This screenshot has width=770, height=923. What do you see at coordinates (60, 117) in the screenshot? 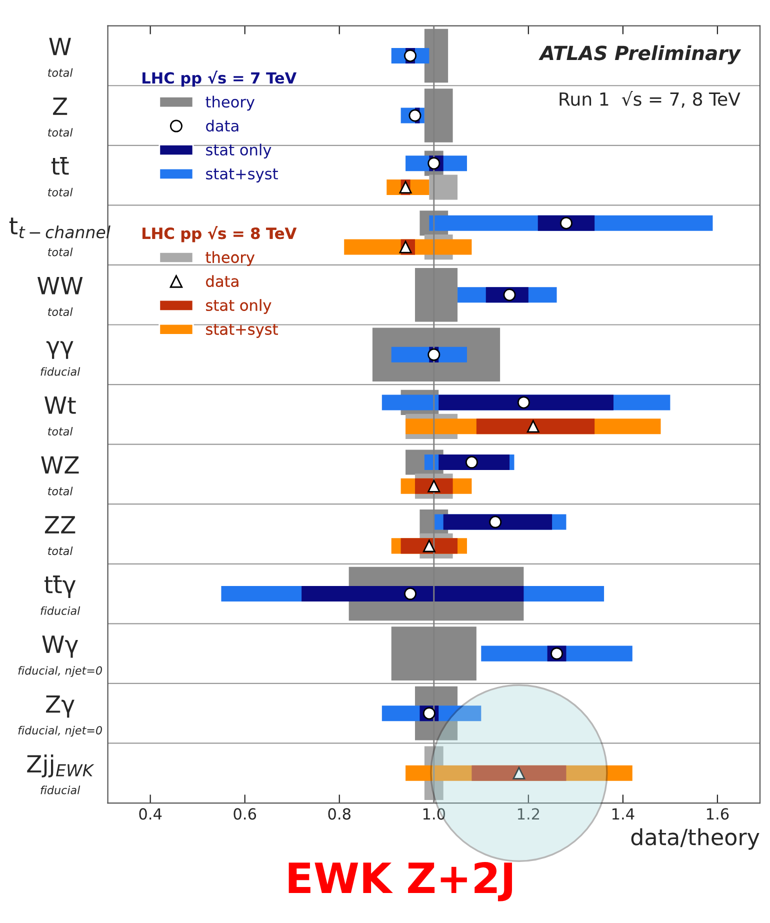
I see `y-tick-label: Z total` at bounding box center [60, 117].